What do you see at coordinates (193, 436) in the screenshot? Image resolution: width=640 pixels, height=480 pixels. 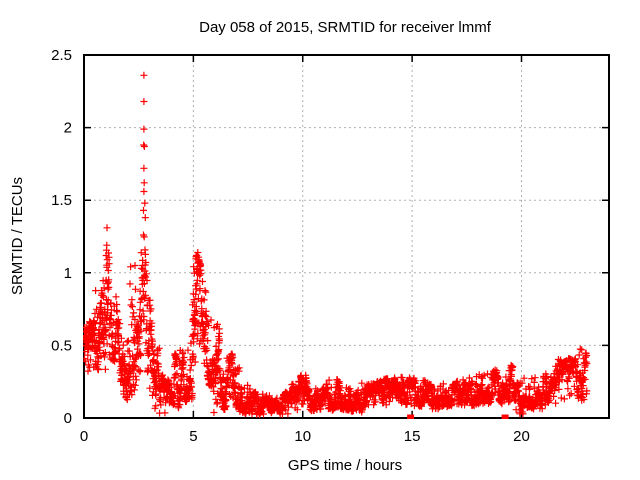 I see `svg-text: 5` at bounding box center [193, 436].